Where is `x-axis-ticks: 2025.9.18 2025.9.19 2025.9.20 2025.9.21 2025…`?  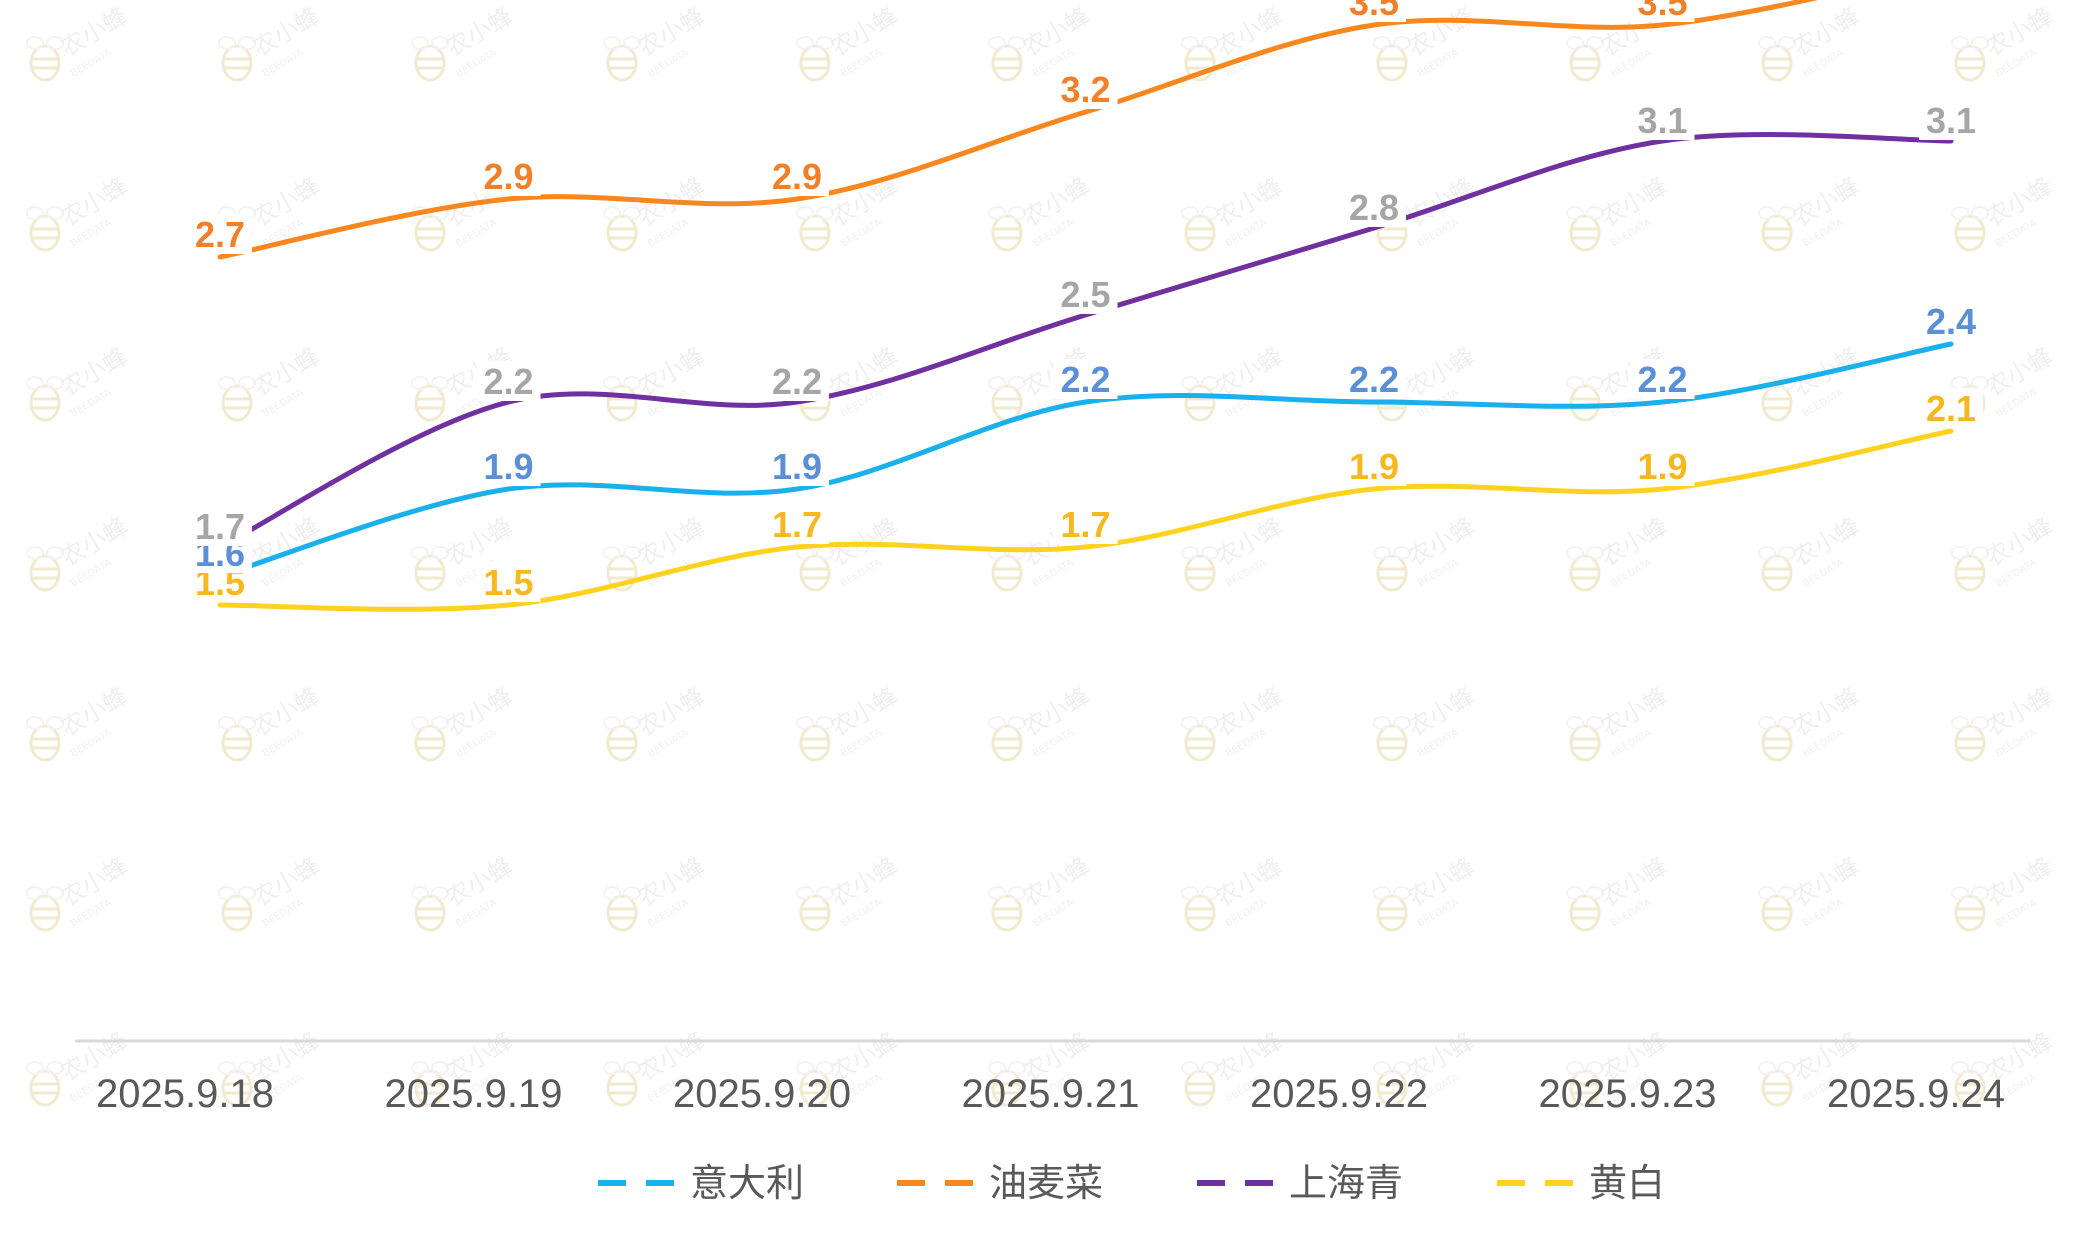 x-axis-ticks: 2025.9.18 2025.9.19 2025.9.20 2025.9.21 2025… is located at coordinates (1050, 1094).